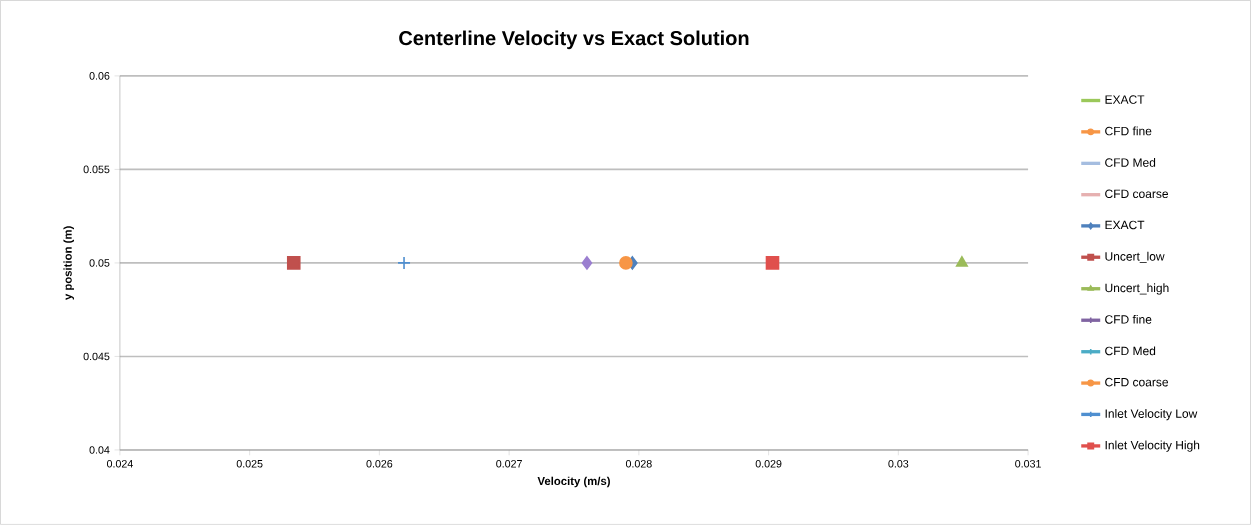 The image size is (1251, 525). What do you see at coordinates (99, 263) in the screenshot?
I see `y-tick-label: 0.05` at bounding box center [99, 263].